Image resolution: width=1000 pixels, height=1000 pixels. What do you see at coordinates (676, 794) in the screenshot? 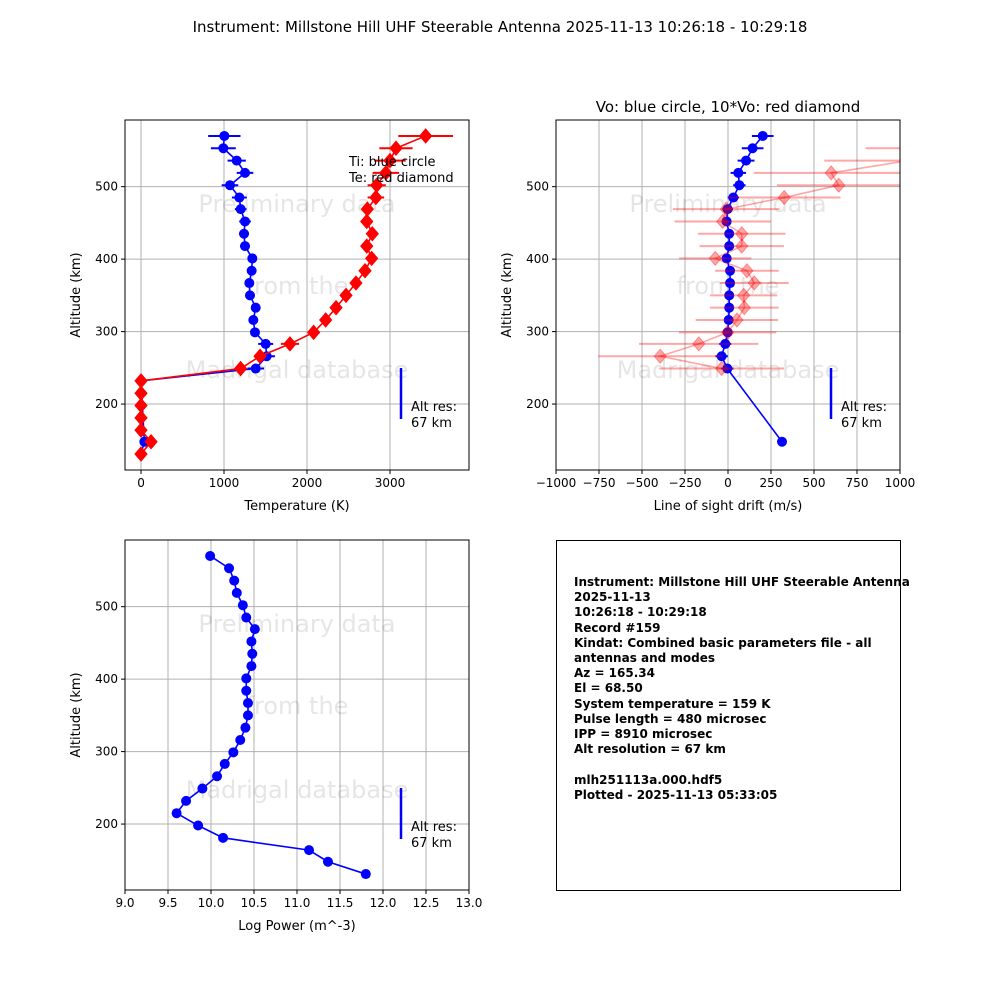
I see `info-line: Plotted - 2025-11-13 05:33:05` at bounding box center [676, 794].